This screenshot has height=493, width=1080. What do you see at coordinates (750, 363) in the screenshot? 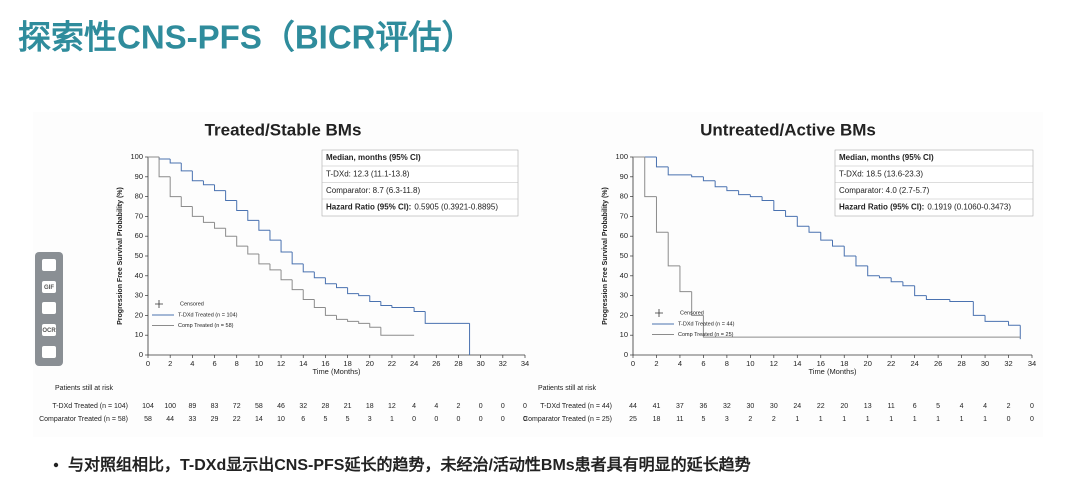
I see `x-tick-label: 10` at bounding box center [750, 363].